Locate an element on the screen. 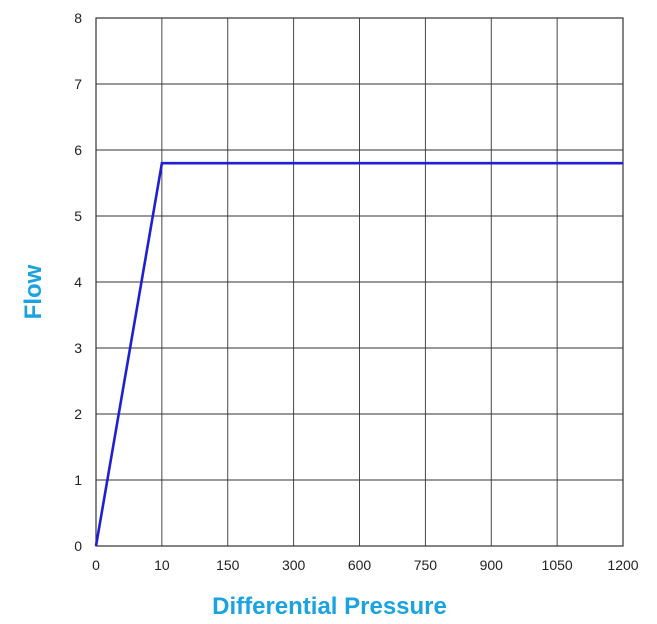  x-tick-labels: 0 10 150 300 600 750 900 1050 1200 is located at coordinates (365, 565).